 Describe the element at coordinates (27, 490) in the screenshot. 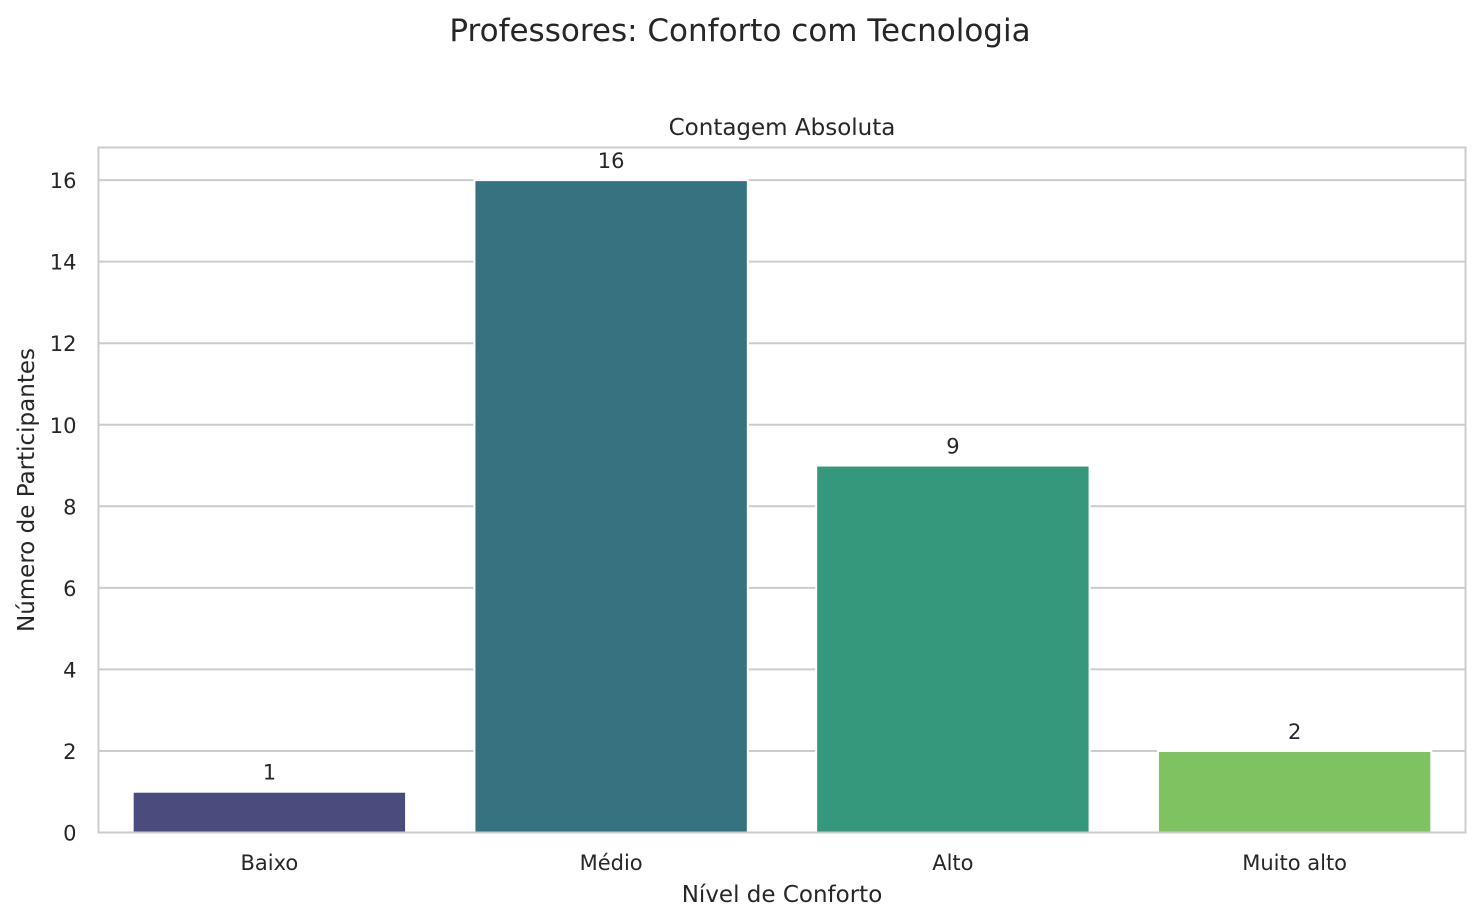

I see `y-axis-label: Número de Participantes` at that location.